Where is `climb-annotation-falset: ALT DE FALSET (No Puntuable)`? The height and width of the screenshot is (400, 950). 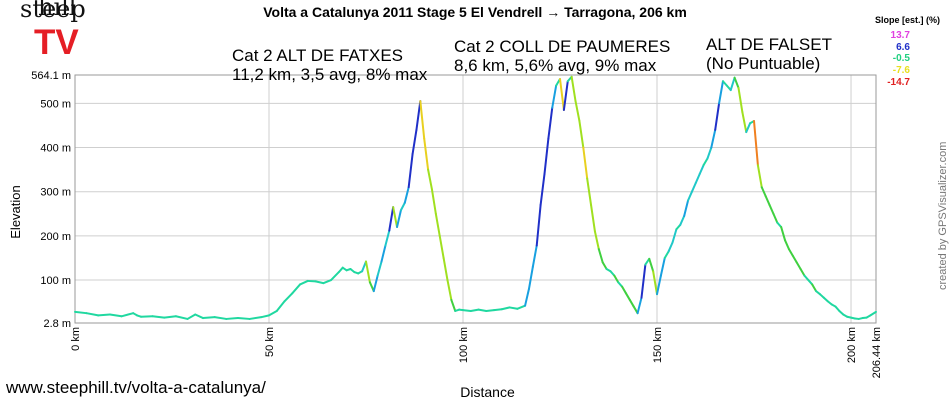
climb-annotation-falset: ALT DE FALSET (No Puntuable) is located at coordinates (769, 54).